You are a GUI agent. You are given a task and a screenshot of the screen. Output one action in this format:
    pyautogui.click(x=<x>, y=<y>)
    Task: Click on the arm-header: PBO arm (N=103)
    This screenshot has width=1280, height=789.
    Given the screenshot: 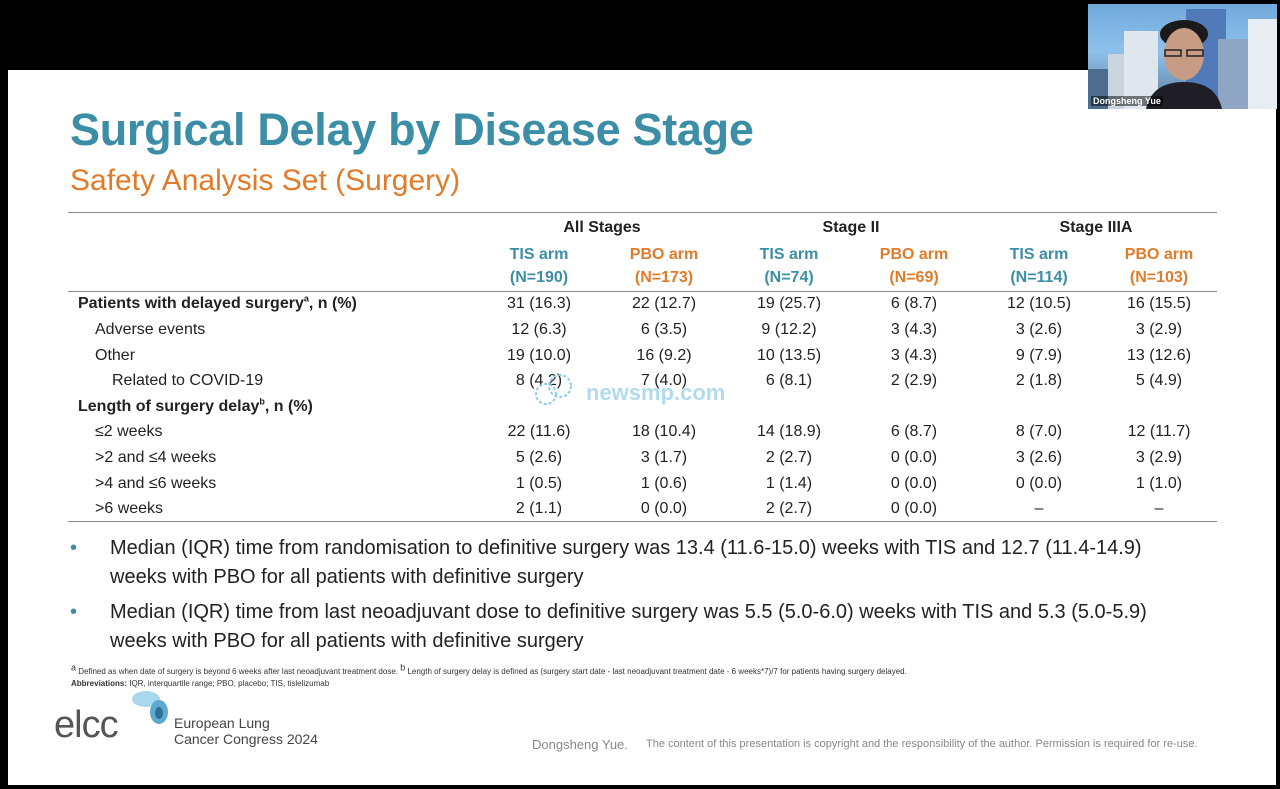 What is the action you would take?
    pyautogui.click(x=1159, y=266)
    